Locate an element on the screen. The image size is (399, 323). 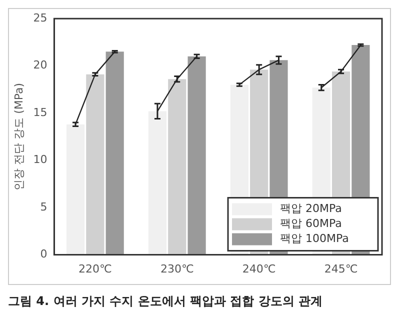
y-tick-label: 20 is located at coordinates (40, 65).